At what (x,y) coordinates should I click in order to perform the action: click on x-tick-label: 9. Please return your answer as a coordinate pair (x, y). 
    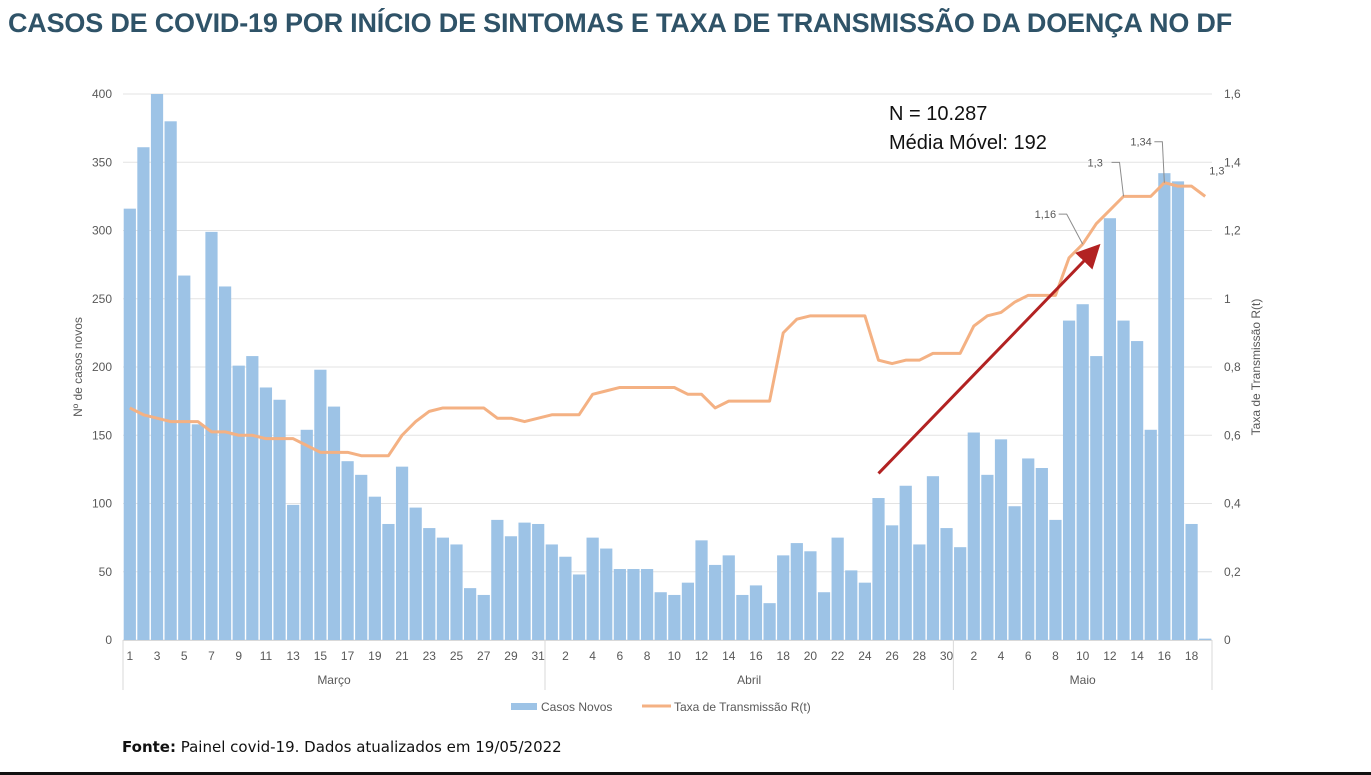
    Looking at the image, I should click on (238, 656).